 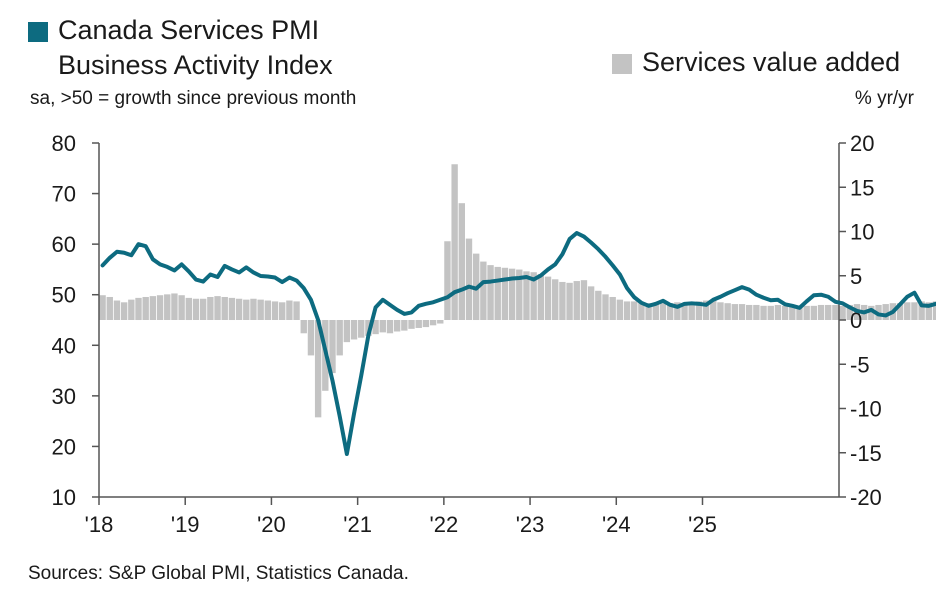 What do you see at coordinates (64, 143) in the screenshot?
I see `left-tick-label: 80` at bounding box center [64, 143].